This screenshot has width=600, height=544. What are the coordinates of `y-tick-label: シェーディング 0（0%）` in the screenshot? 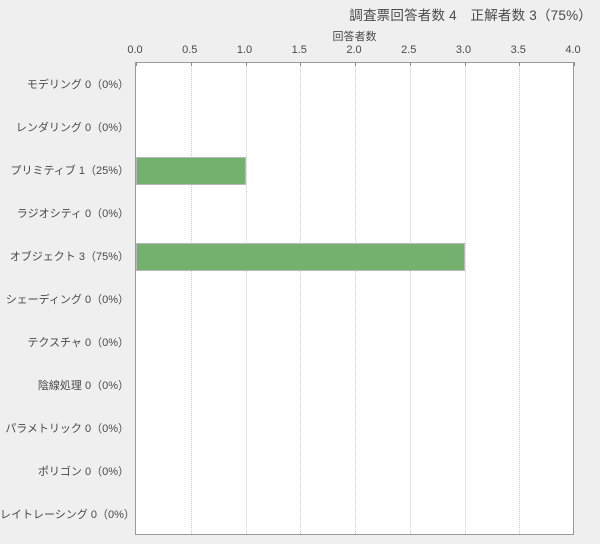 It's located at (67, 299).